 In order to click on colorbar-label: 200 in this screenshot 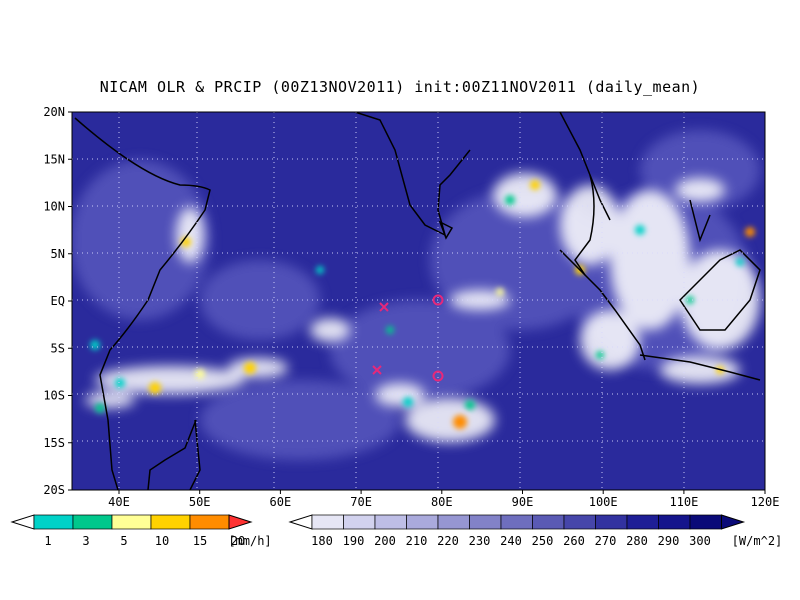, I will do `click(385, 541)`.